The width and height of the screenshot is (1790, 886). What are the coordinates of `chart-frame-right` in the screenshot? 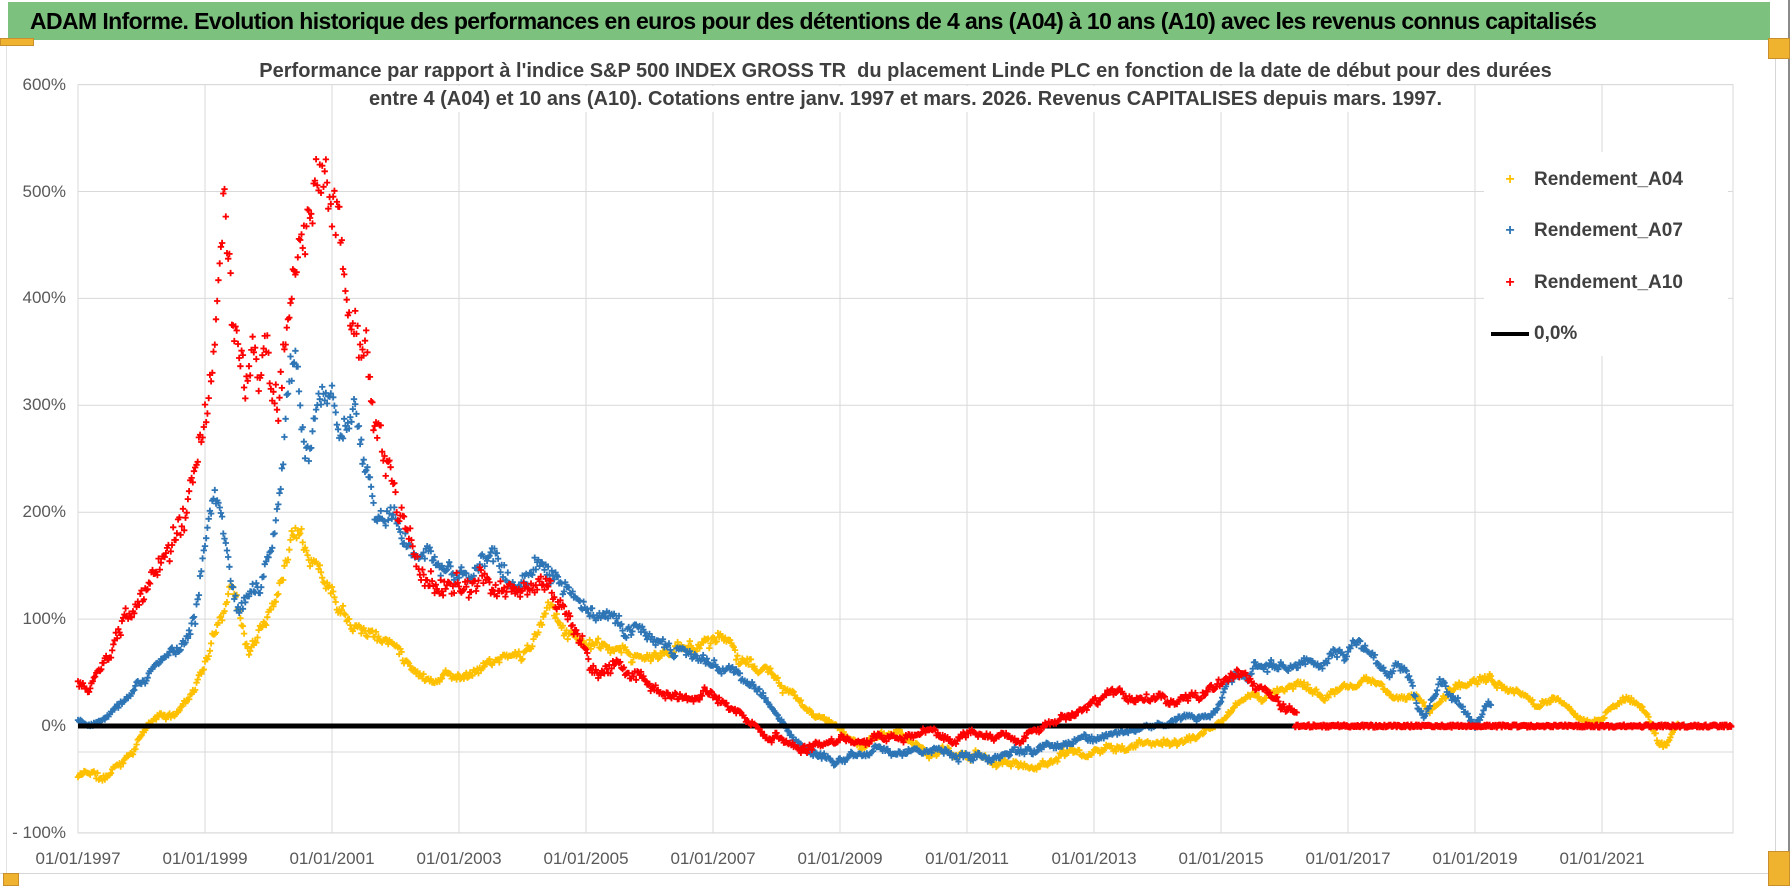 It's located at (1775, 459).